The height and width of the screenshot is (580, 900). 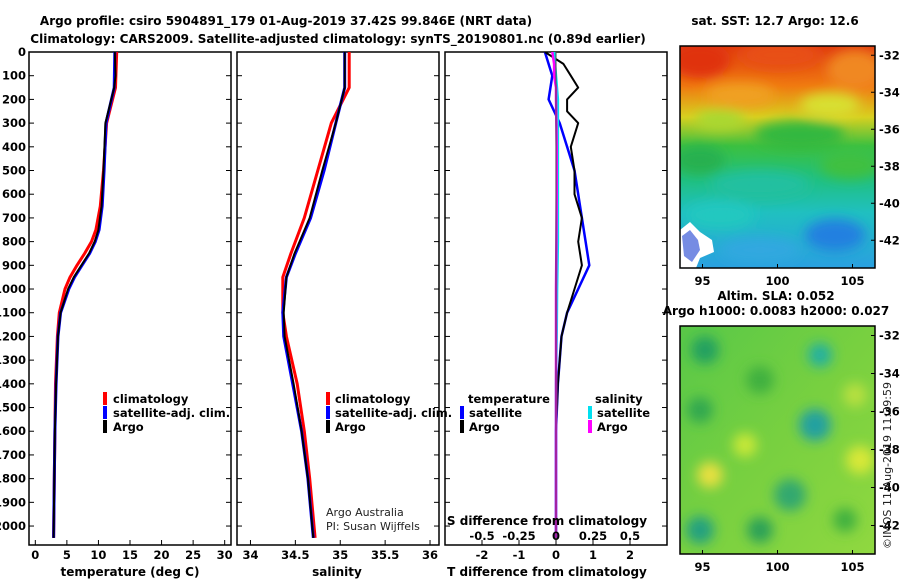 I want to click on sst-map-image, so click(x=777, y=157).